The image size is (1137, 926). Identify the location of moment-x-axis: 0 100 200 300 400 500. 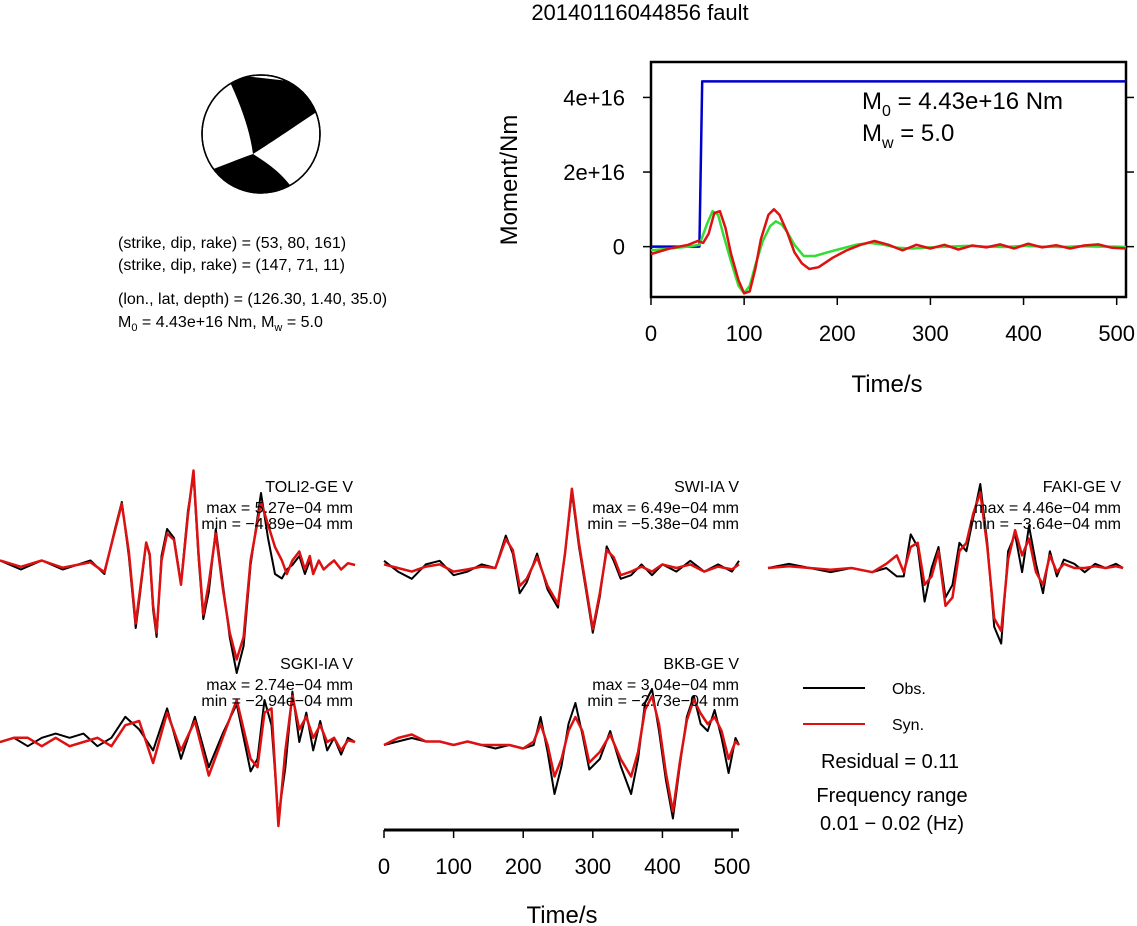
(890, 321).